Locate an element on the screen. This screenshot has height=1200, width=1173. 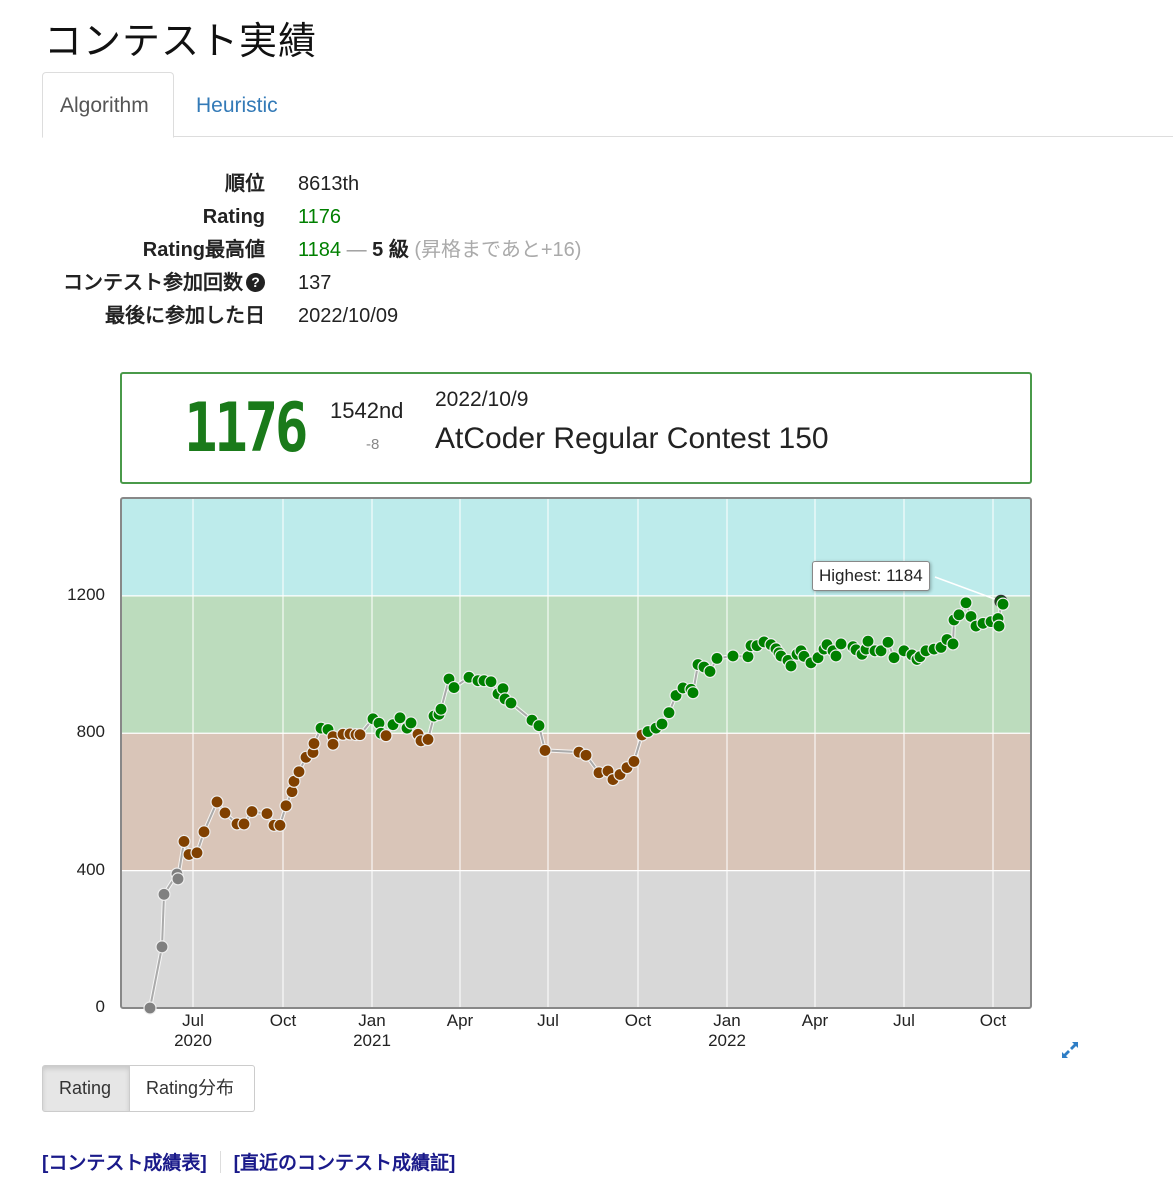
x-axis-tick: Jul 2020 is located at coordinates (193, 1030).